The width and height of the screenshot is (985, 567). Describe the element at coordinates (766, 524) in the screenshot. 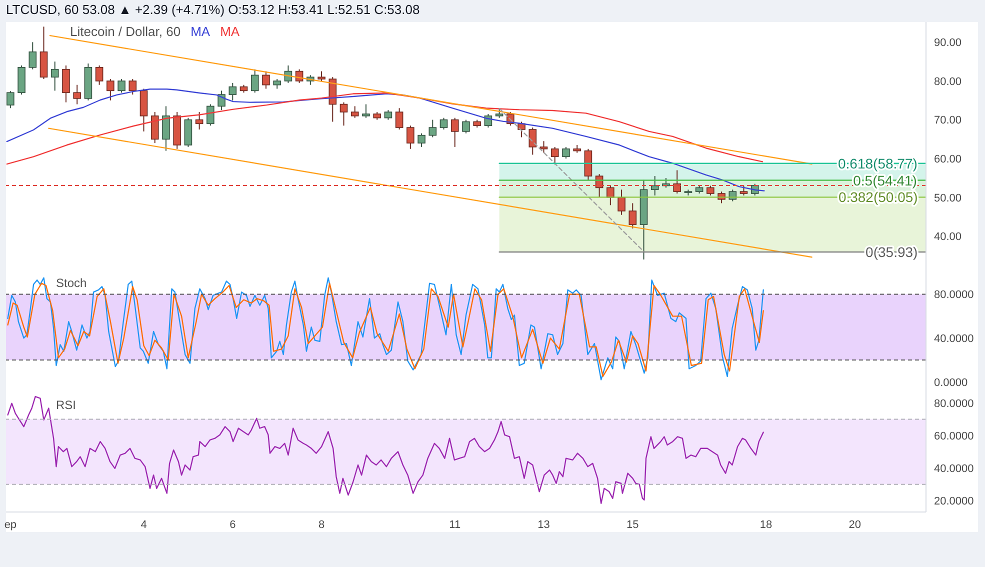

I see `x-tick-label: 18` at that location.